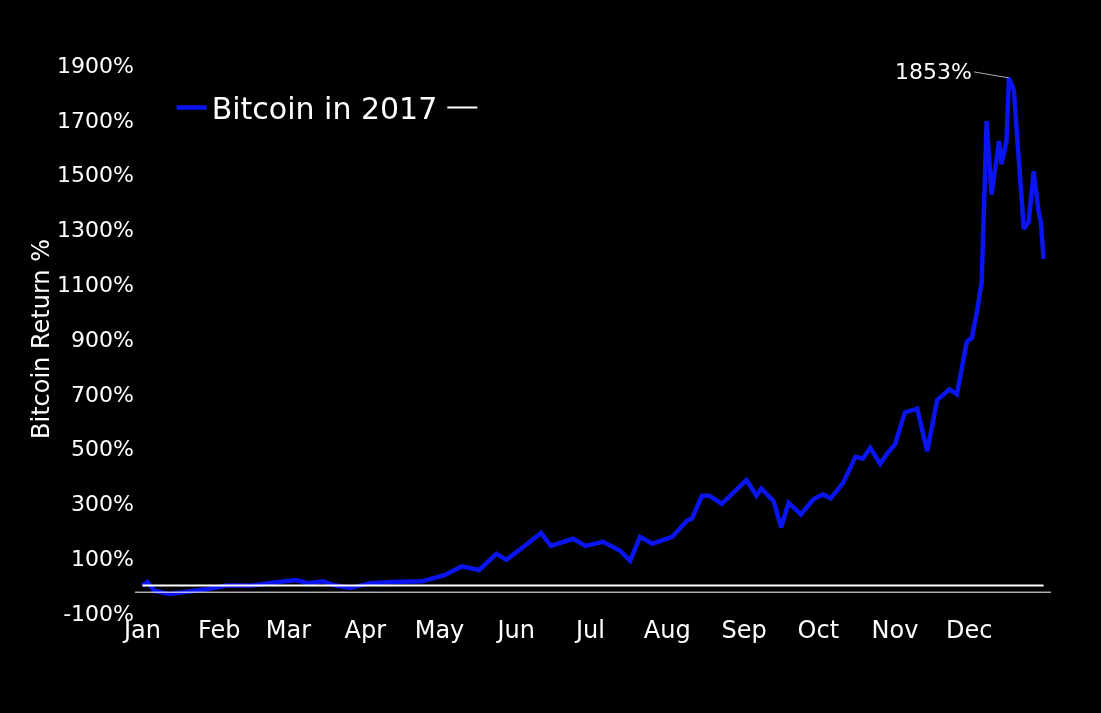  What do you see at coordinates (41, 339) in the screenshot?
I see `y-axis-title: Bitcoin Return %` at bounding box center [41, 339].